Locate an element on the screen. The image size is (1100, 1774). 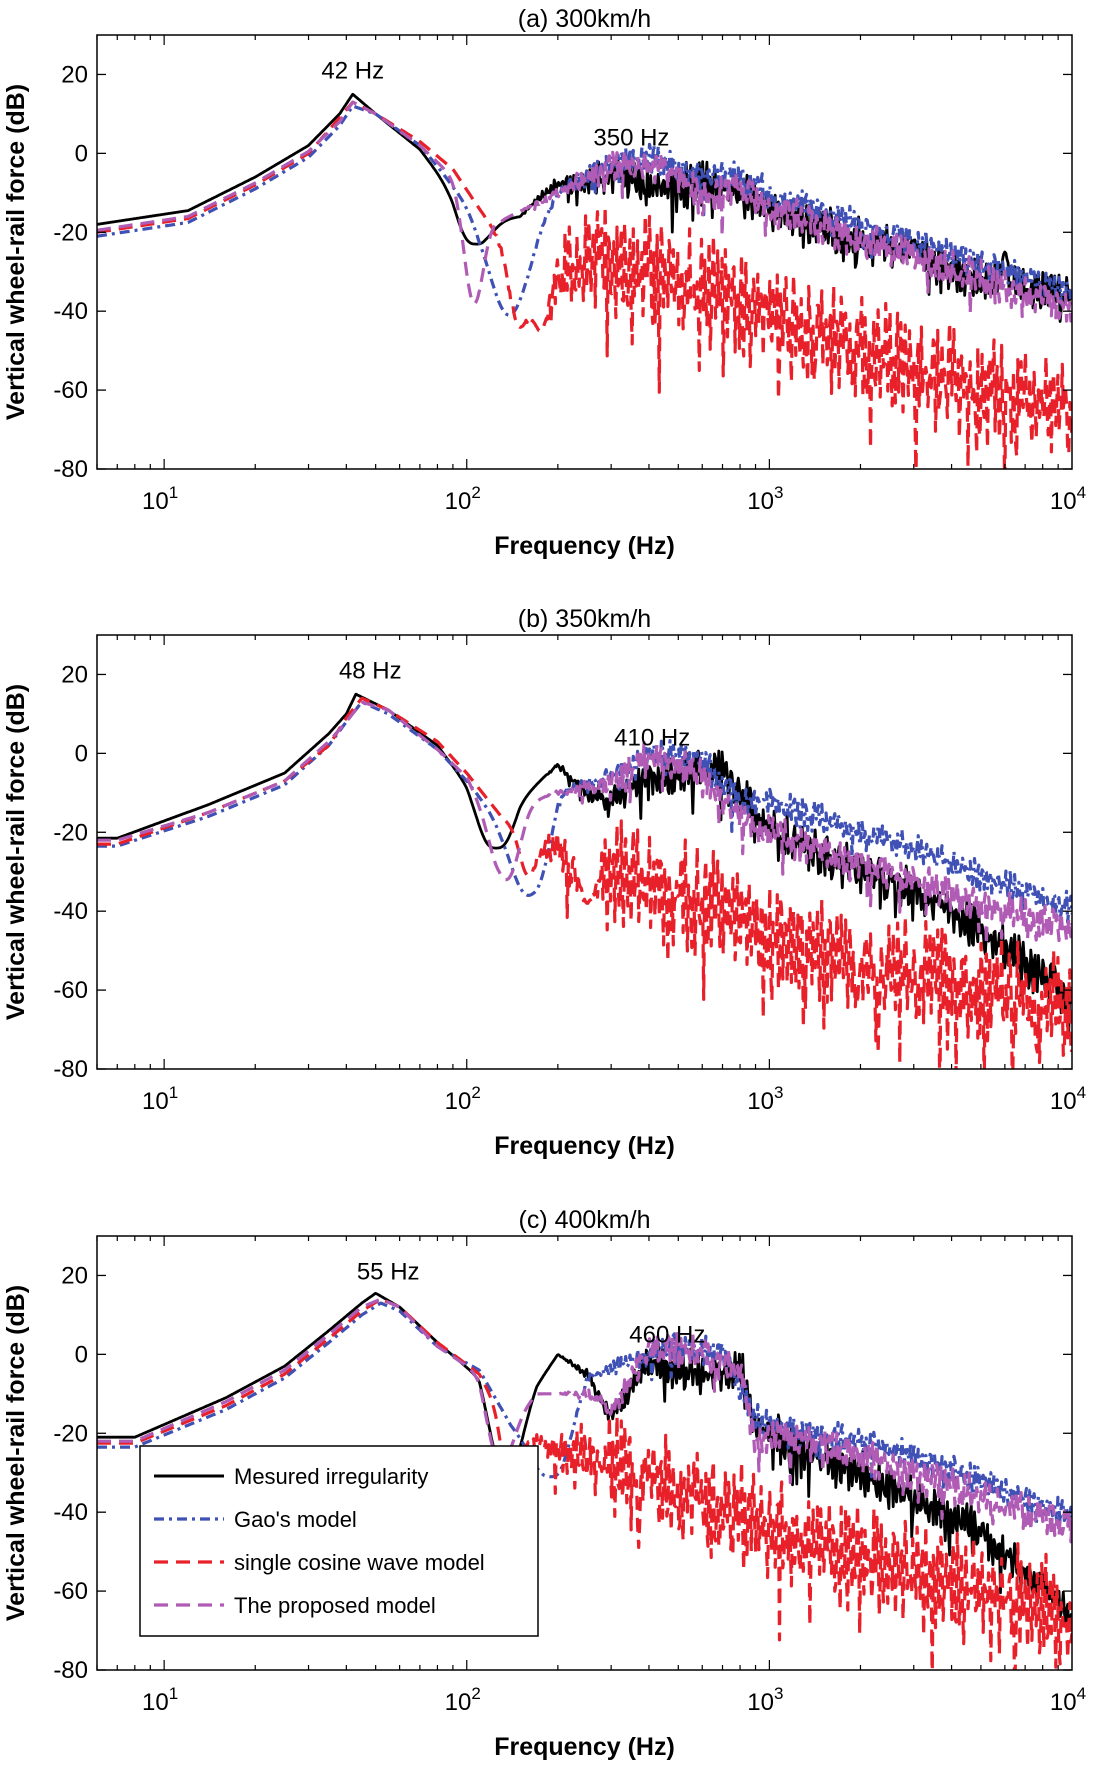
series-line-mesured-irregularity is located at coordinates (584, 207).